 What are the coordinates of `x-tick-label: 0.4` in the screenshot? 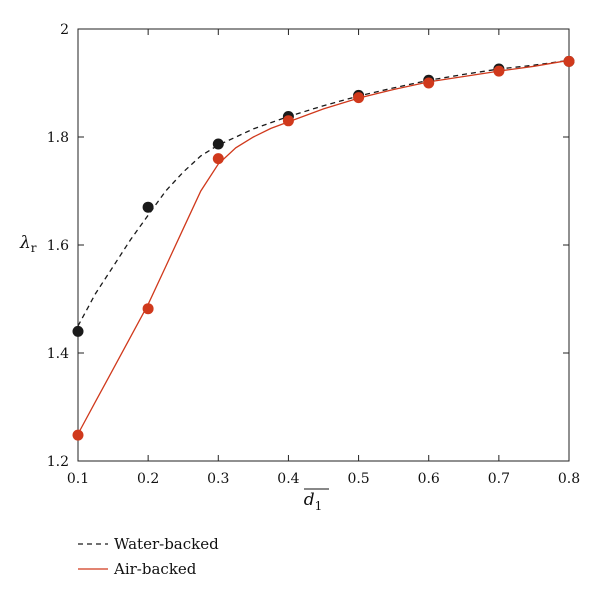 It's located at (288, 479).